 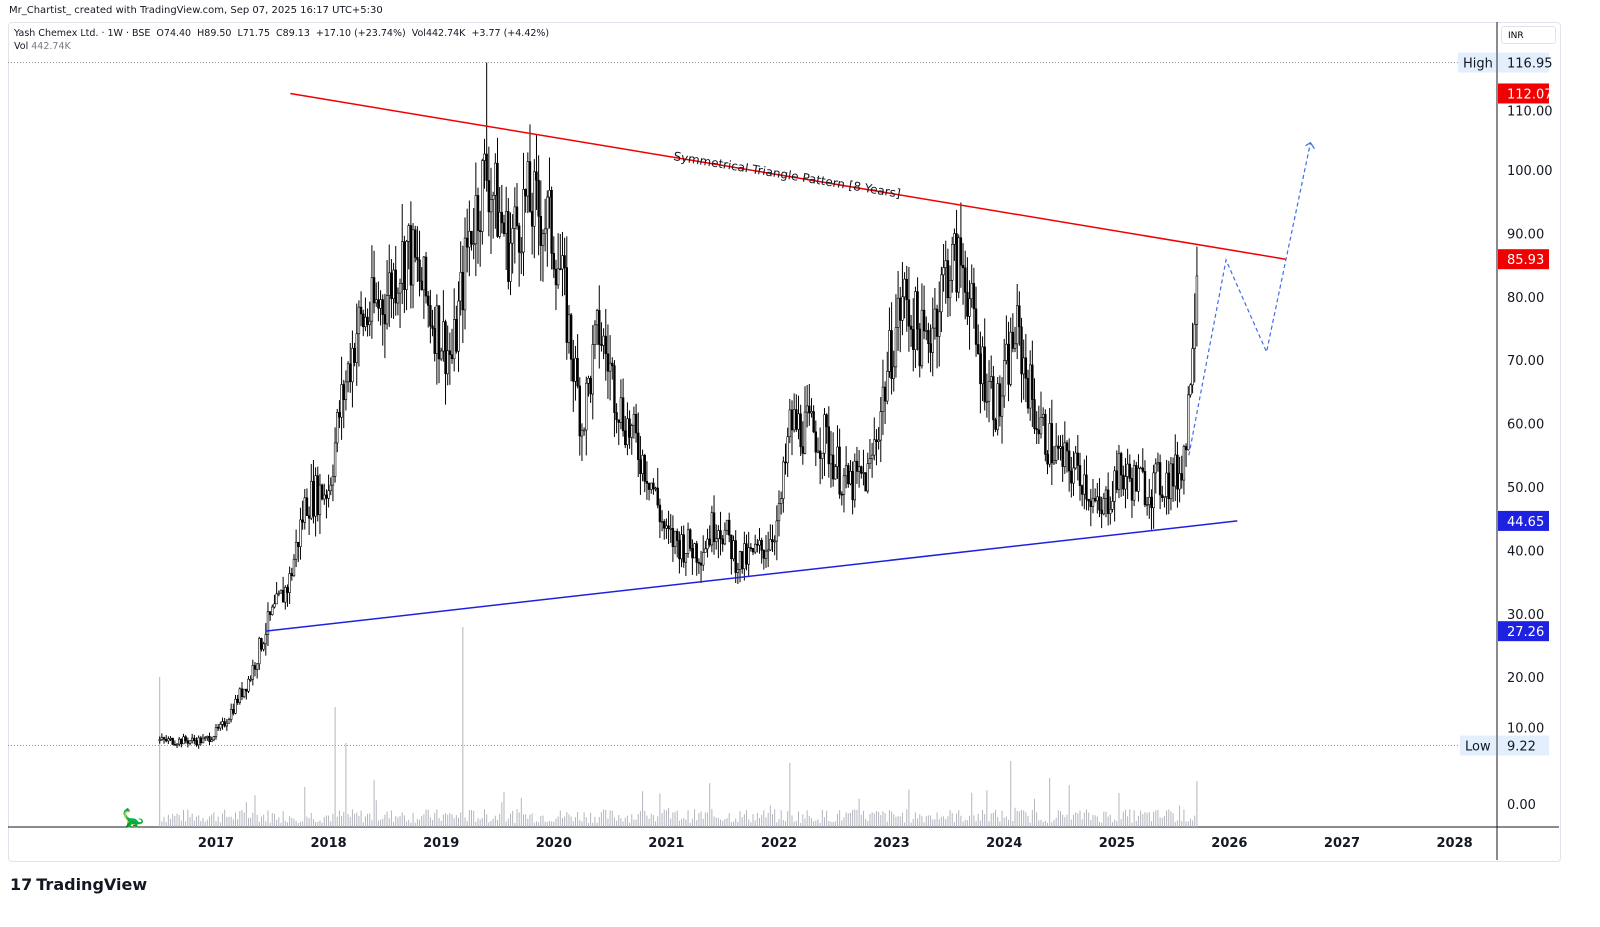 What do you see at coordinates (1528, 35) in the screenshot?
I see `currency-button: INR` at bounding box center [1528, 35].